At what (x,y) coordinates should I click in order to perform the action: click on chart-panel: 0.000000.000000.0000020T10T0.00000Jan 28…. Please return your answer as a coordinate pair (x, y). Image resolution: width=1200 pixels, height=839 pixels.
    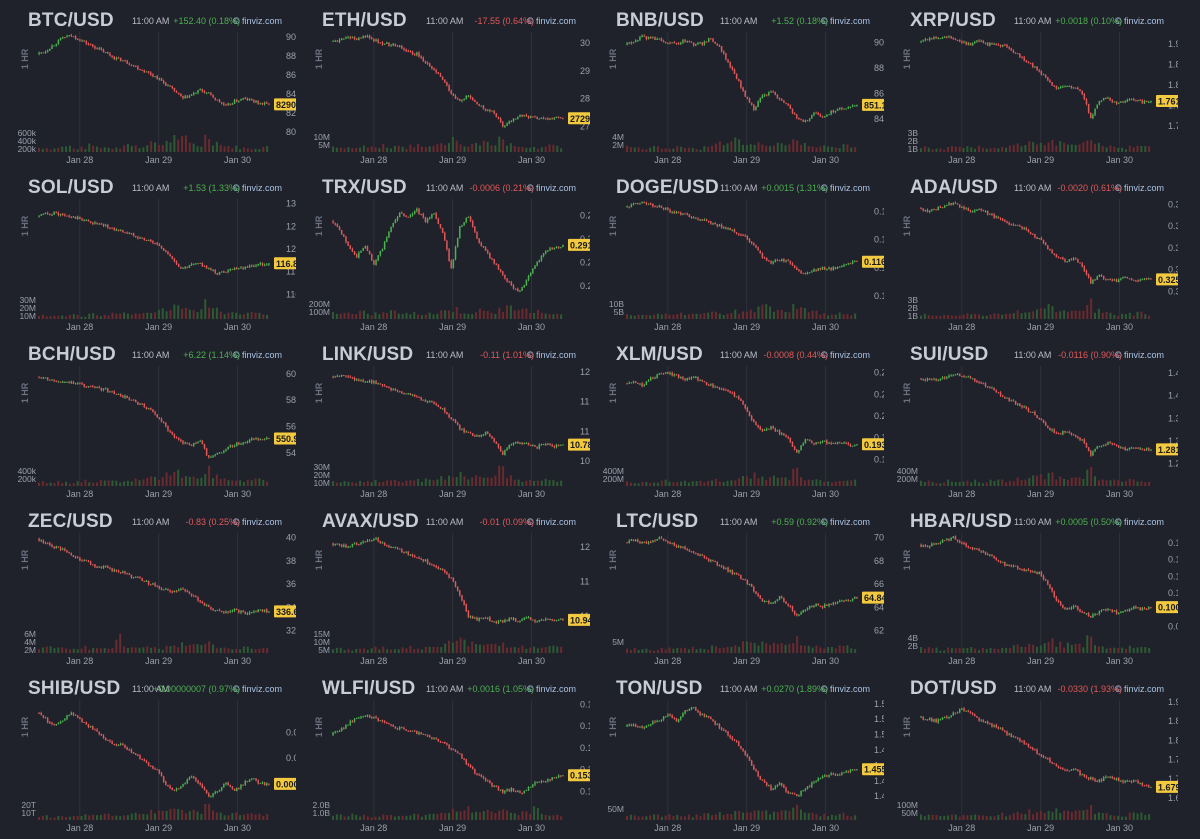
    Looking at the image, I should click on (152, 753).